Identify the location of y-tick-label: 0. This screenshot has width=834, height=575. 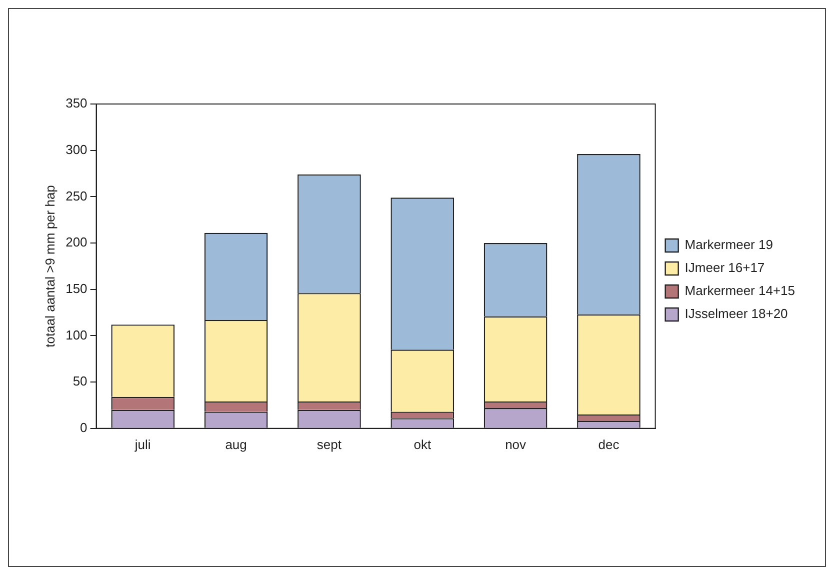
(84, 427).